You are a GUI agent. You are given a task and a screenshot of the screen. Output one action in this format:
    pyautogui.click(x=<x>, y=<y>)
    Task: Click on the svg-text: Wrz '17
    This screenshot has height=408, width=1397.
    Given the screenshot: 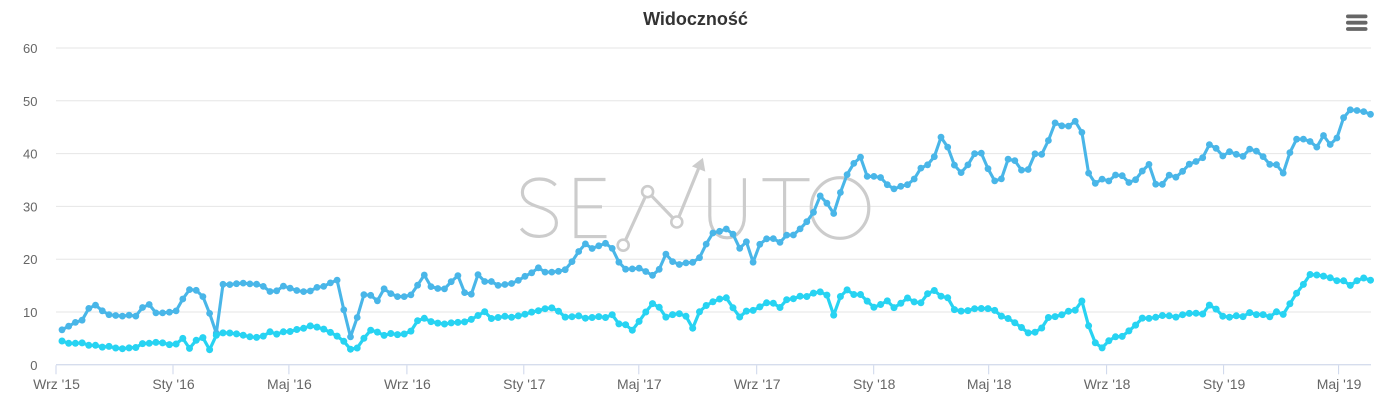 What is the action you would take?
    pyautogui.click(x=757, y=384)
    